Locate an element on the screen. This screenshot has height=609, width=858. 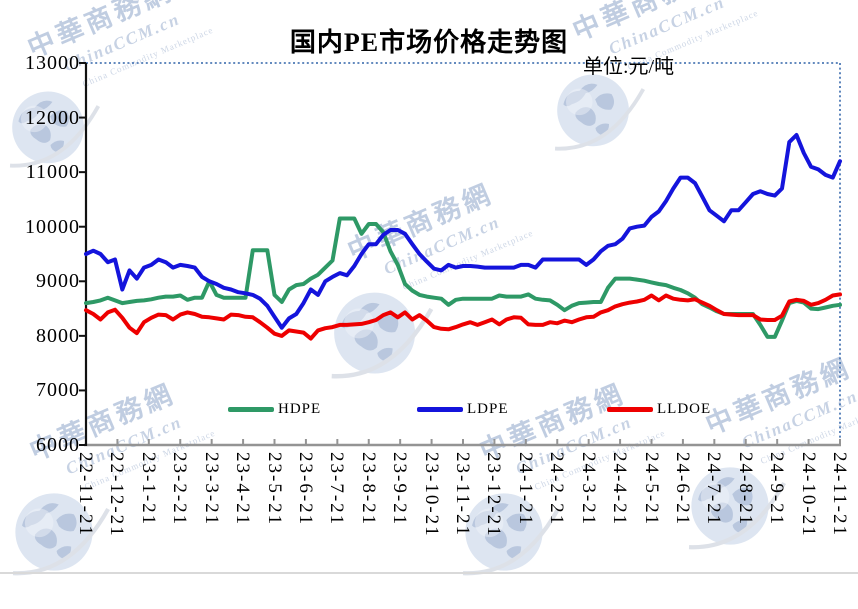
bottom-divider is located at coordinates (429, 573).